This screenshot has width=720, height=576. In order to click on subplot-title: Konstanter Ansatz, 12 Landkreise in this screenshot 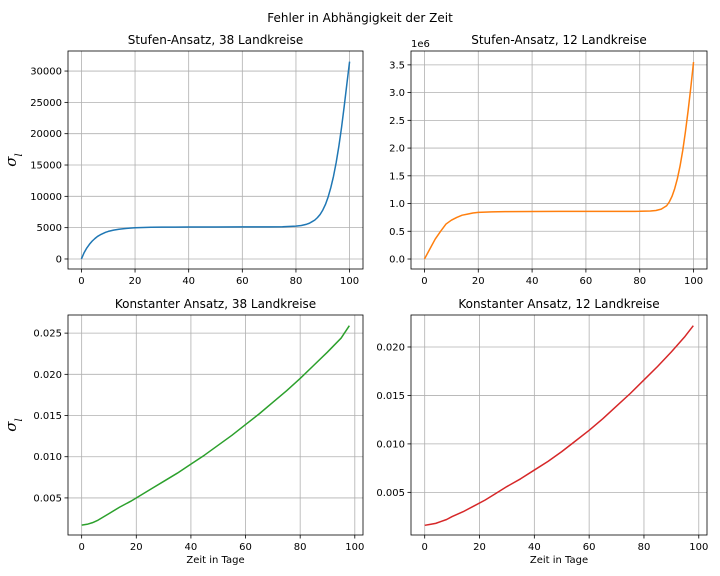, I will do `click(558, 304)`.